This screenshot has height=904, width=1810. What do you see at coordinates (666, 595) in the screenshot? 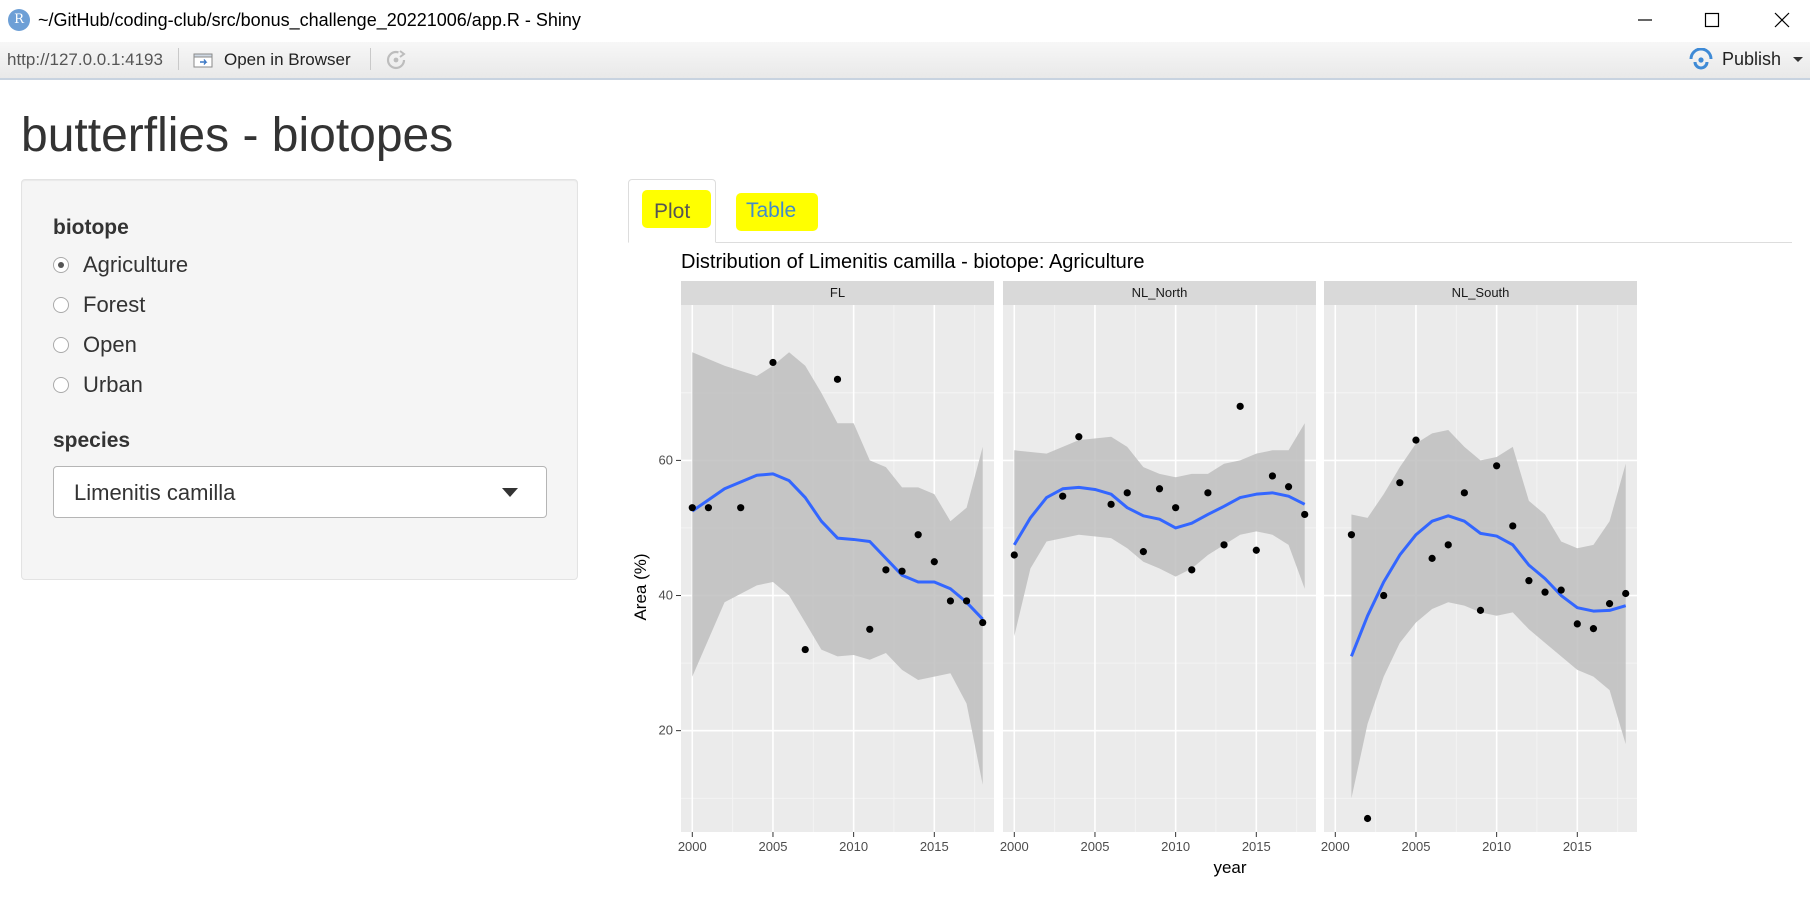
I see `y-tick-label: 40` at bounding box center [666, 595].